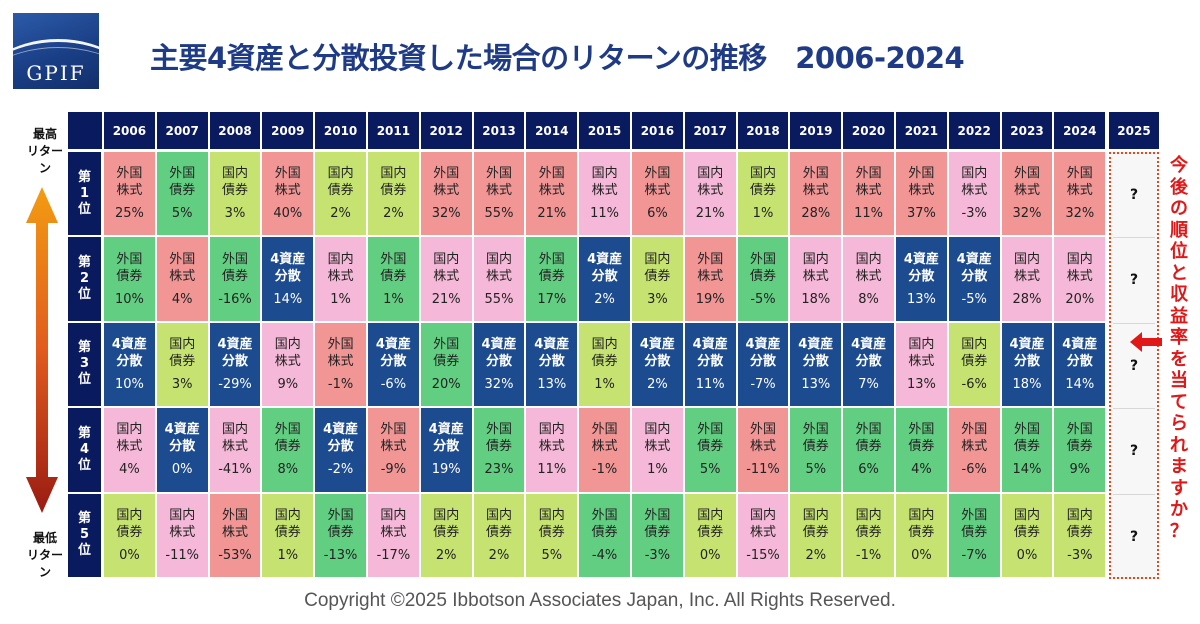 This screenshot has height=624, width=1200. What do you see at coordinates (499, 279) in the screenshot?
I see `return-cell: 国内 株式 55%` at bounding box center [499, 279].